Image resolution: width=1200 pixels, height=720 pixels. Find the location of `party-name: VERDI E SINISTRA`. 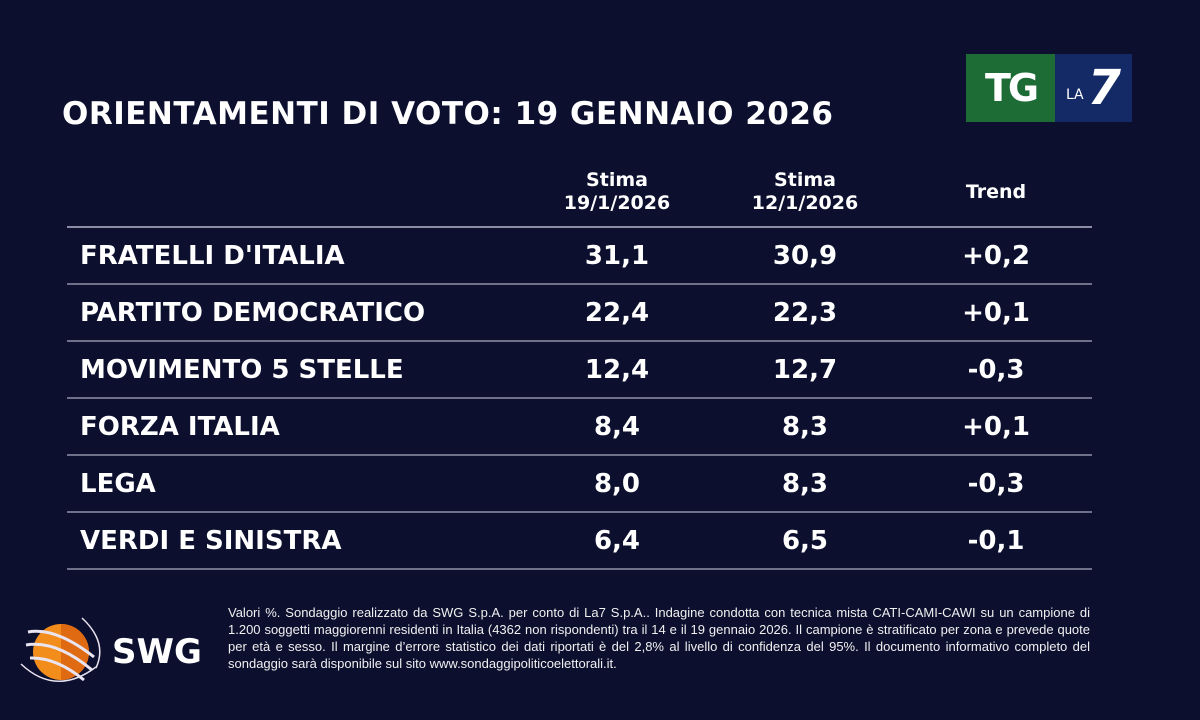

party-name: VERDI E SINISTRA is located at coordinates (211, 541).